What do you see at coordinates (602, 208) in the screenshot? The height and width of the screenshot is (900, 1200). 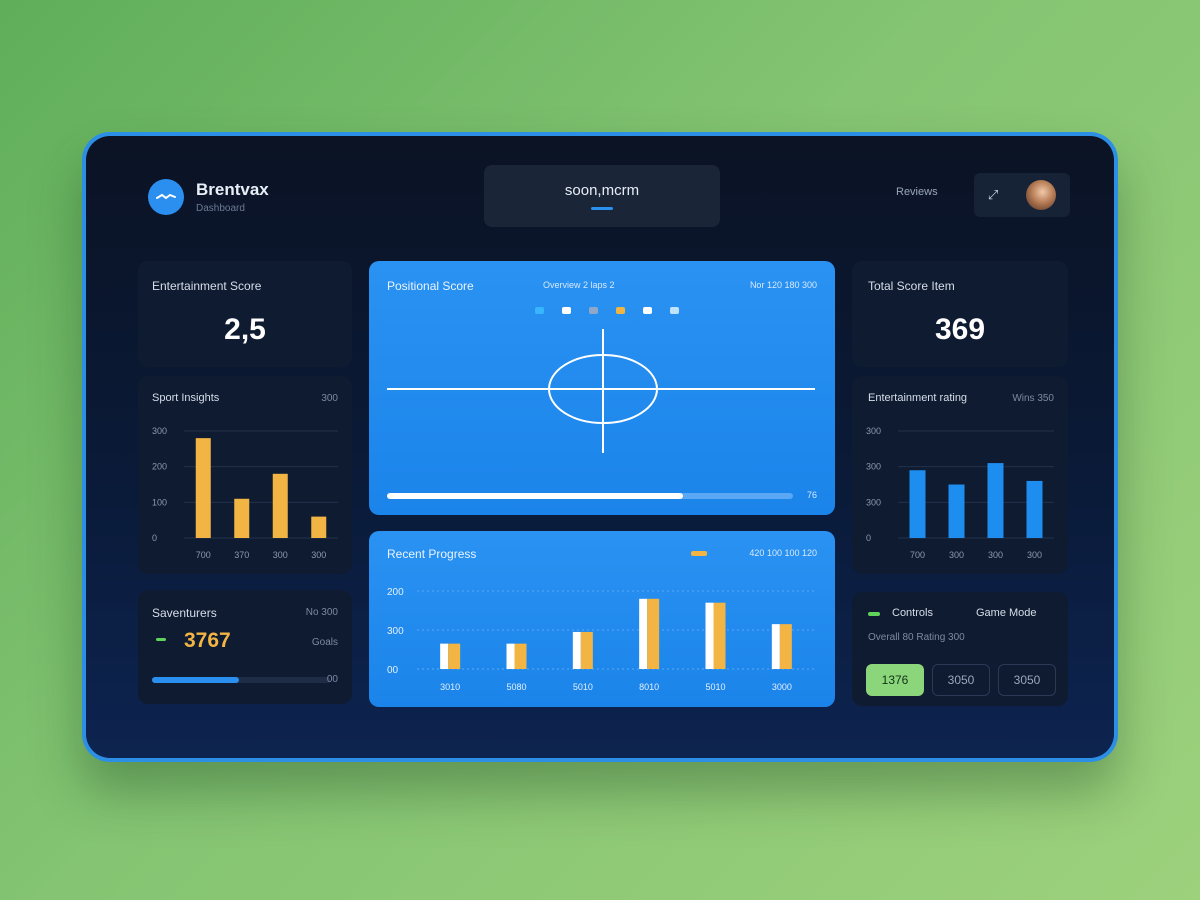 I see `search-underline` at bounding box center [602, 208].